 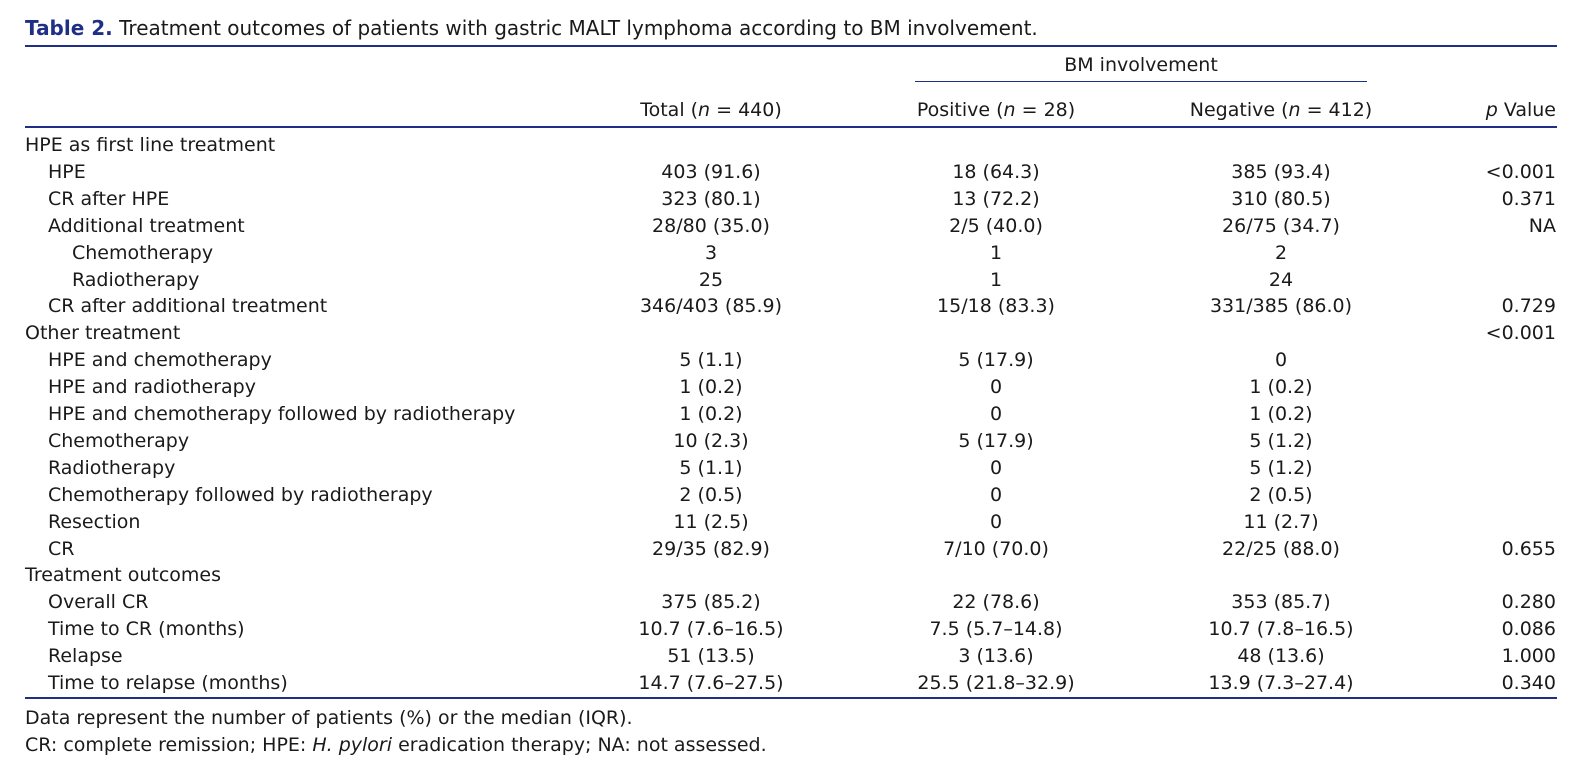 I want to click on footnote-abbr-italic: H. pylori, so click(x=352, y=745).